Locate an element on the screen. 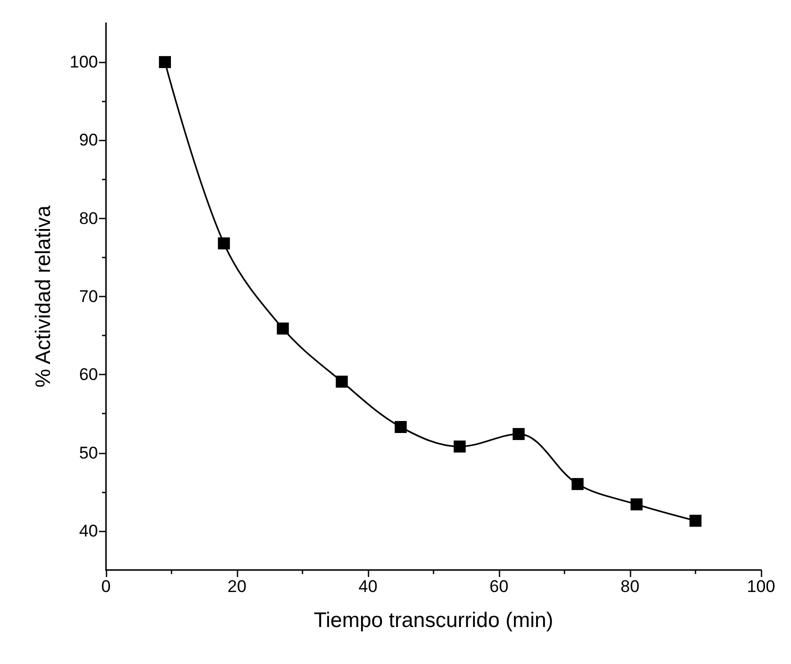  x-axis-title: Tiempo transcurrido (min) is located at coordinates (434, 620).